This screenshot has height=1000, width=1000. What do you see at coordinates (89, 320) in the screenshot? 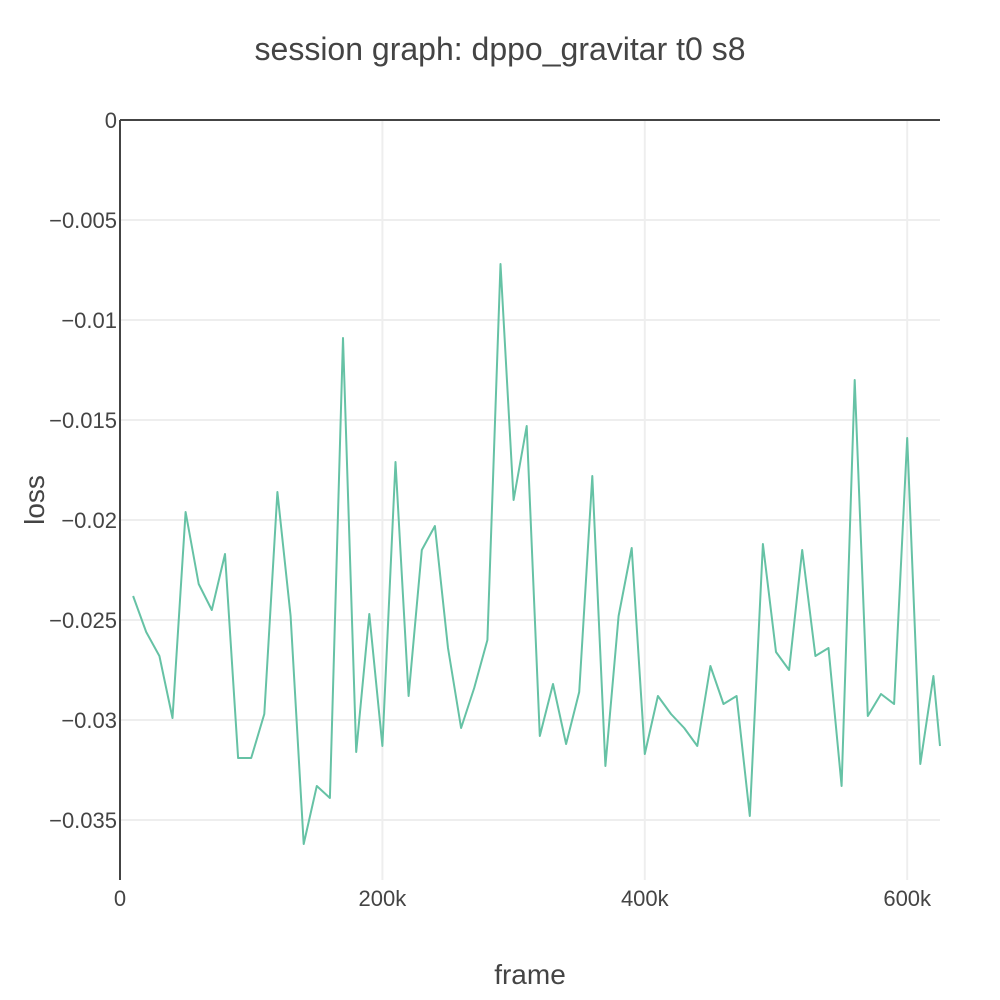
I see `y-tick-label: −0.01` at bounding box center [89, 320].